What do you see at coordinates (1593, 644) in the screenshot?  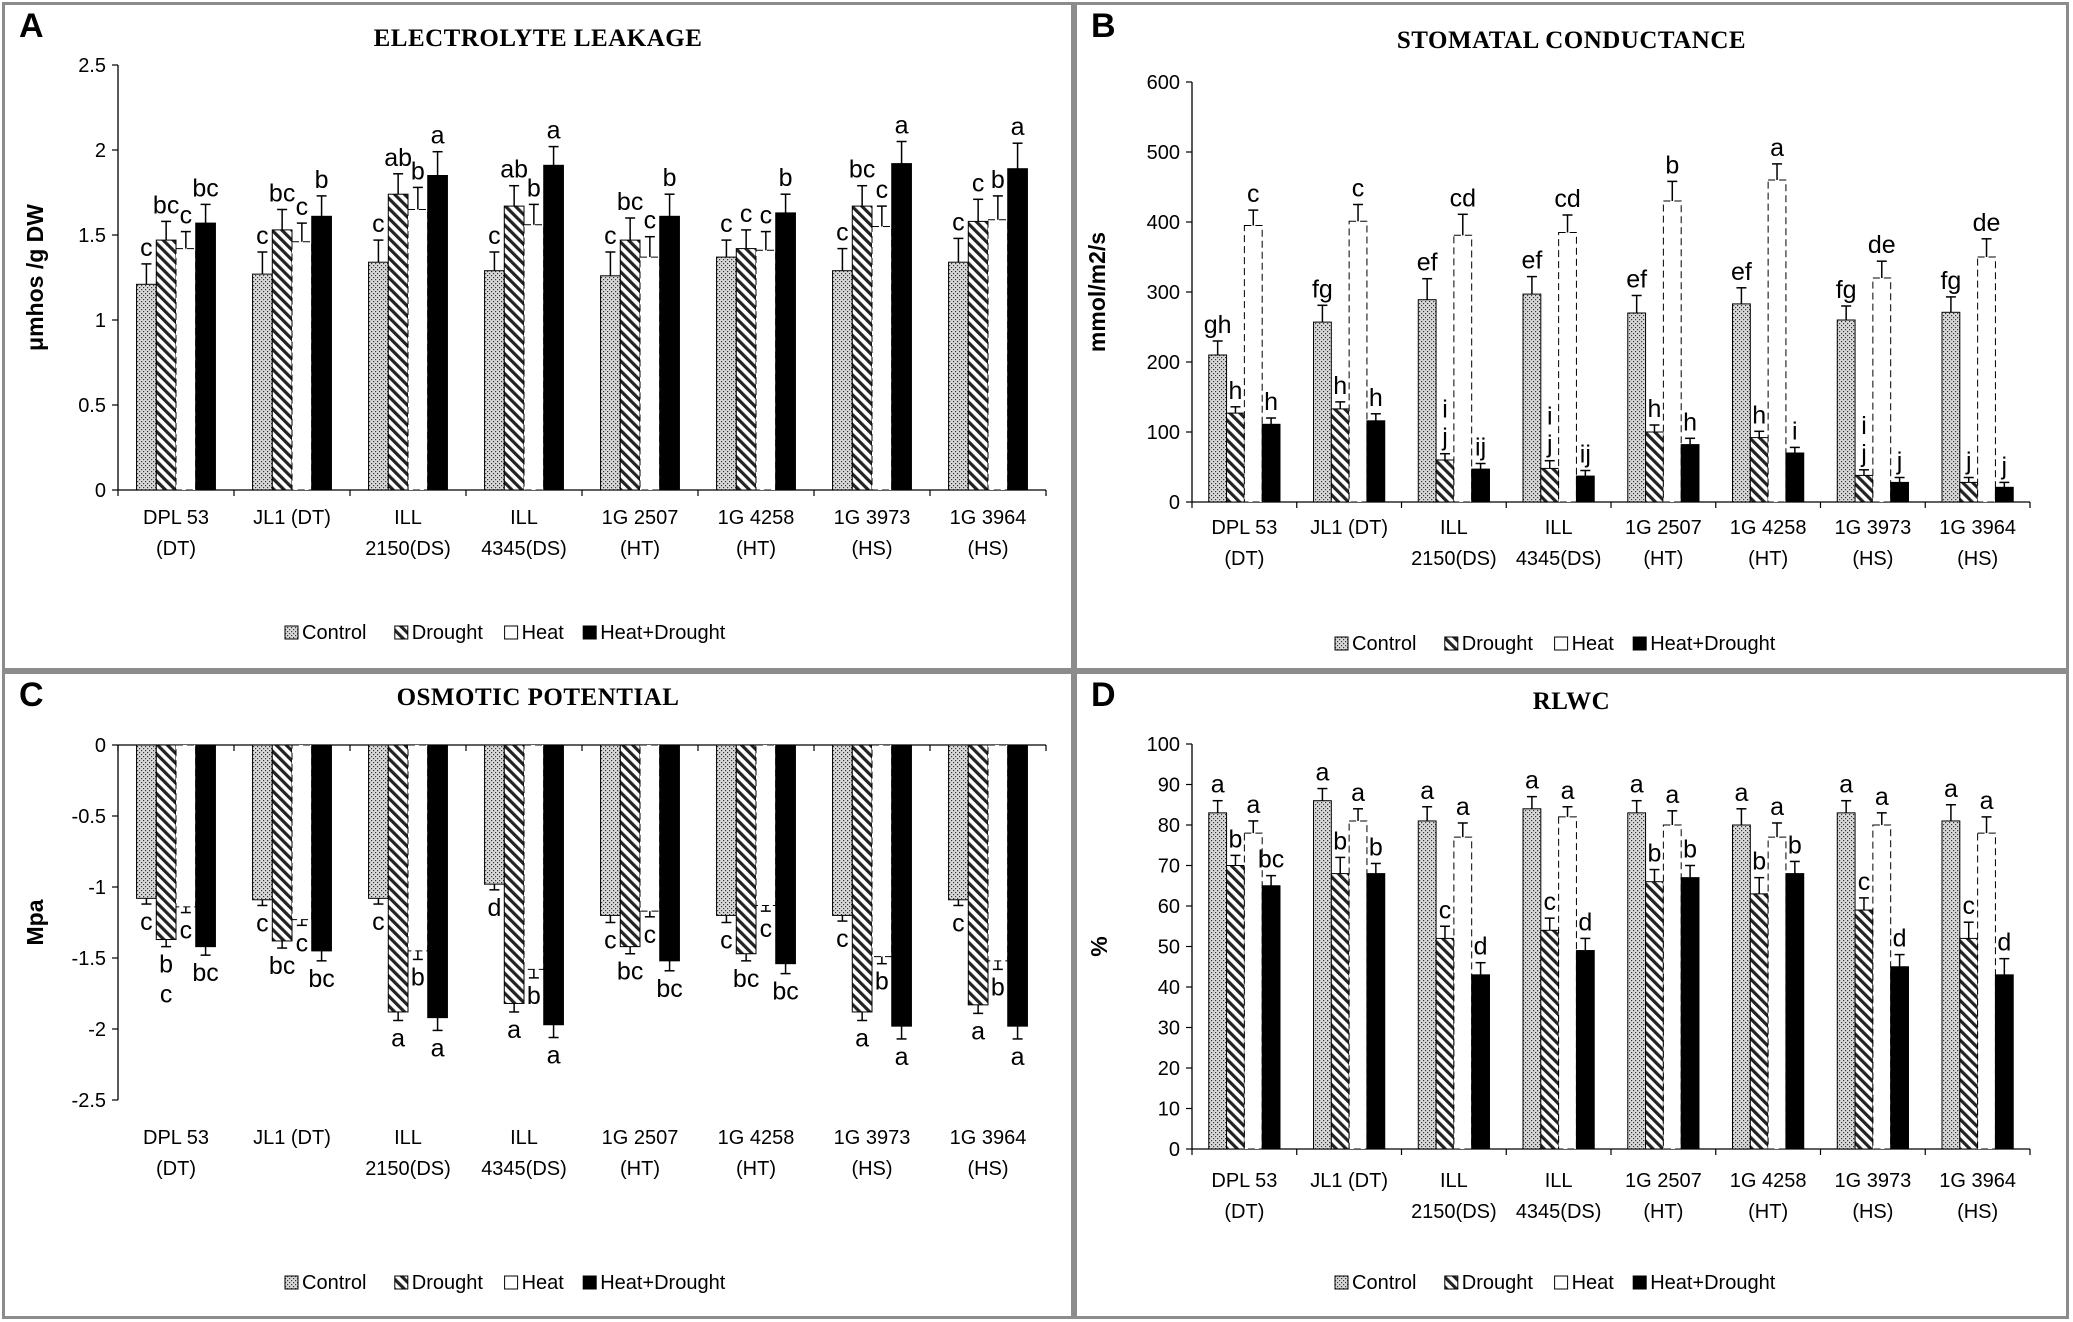 I see `legend-label: Heat` at bounding box center [1593, 644].